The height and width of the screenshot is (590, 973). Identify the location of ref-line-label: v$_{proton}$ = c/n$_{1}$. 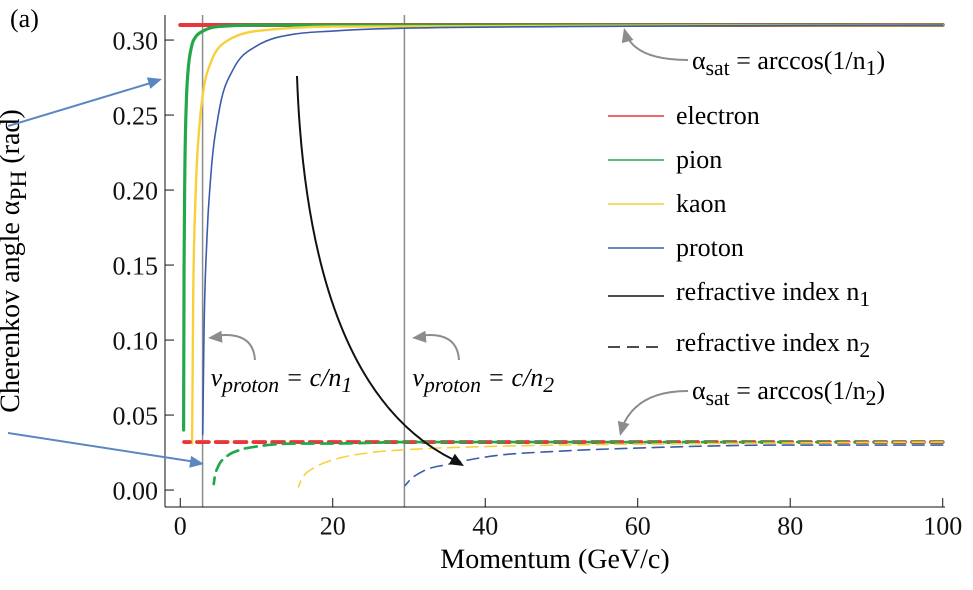
(281, 380).